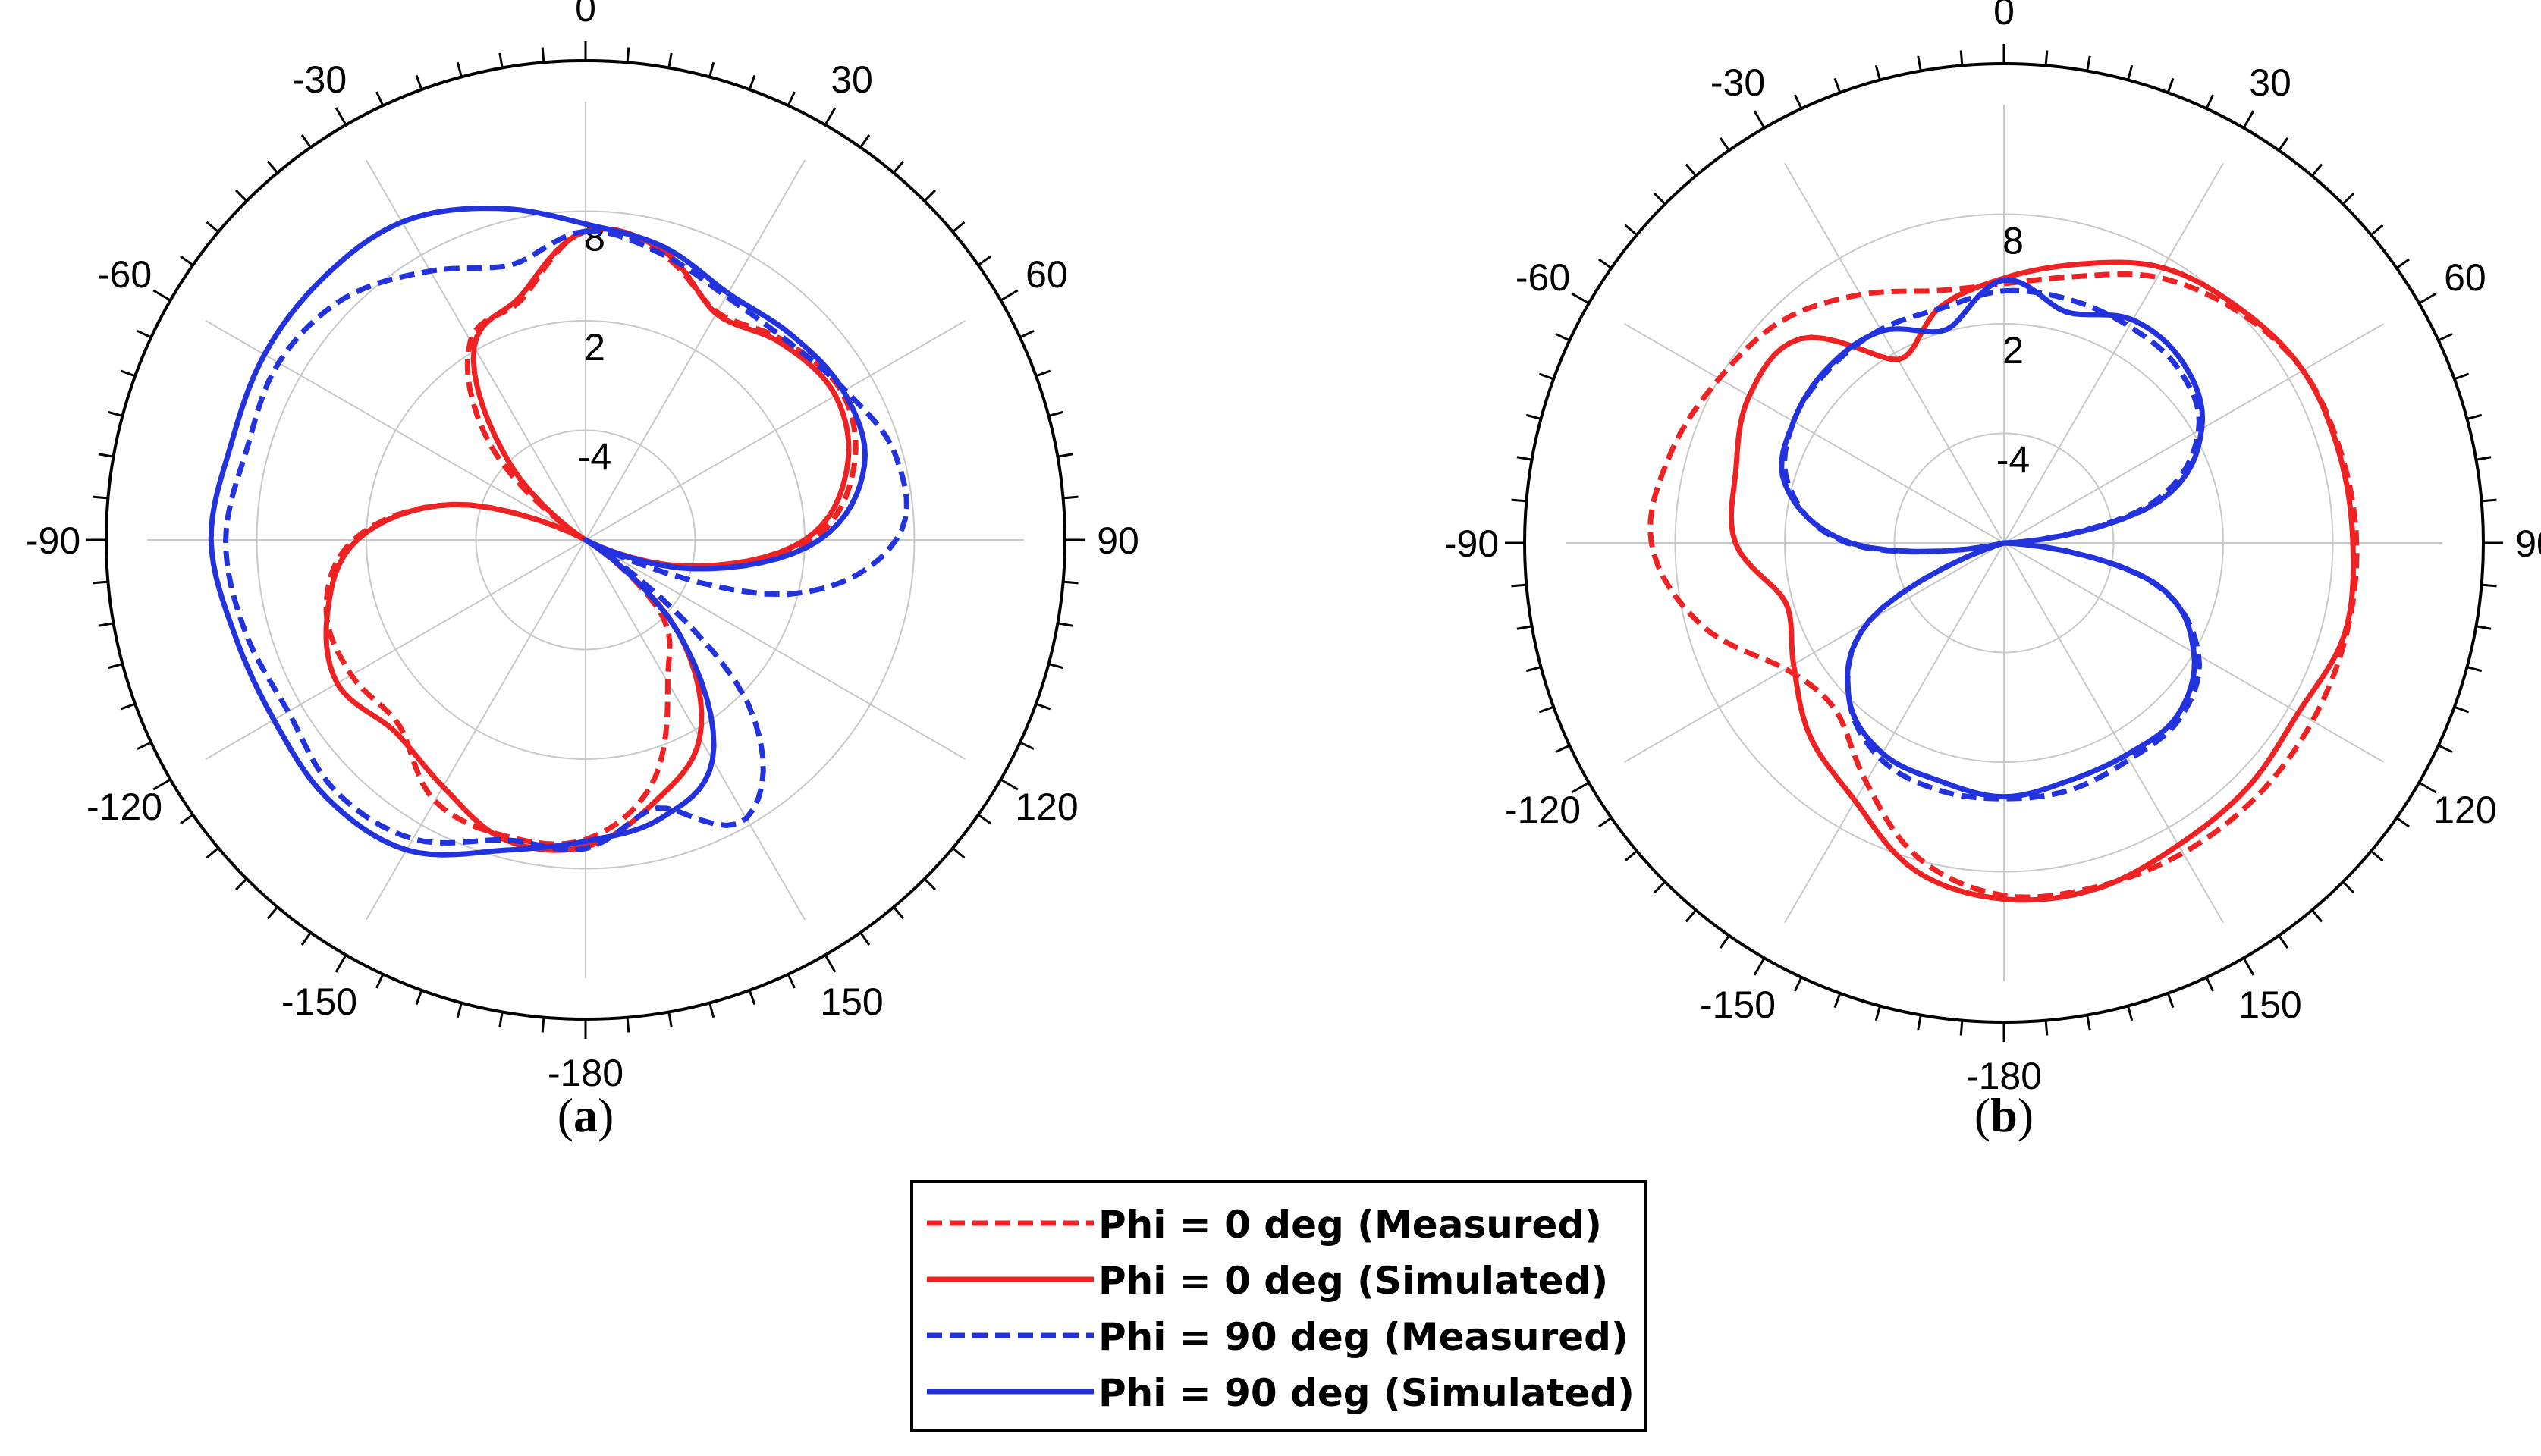 The image size is (2541, 1456). Describe the element at coordinates (319, 79) in the screenshot. I see `angle-tick-label: -30` at that location.